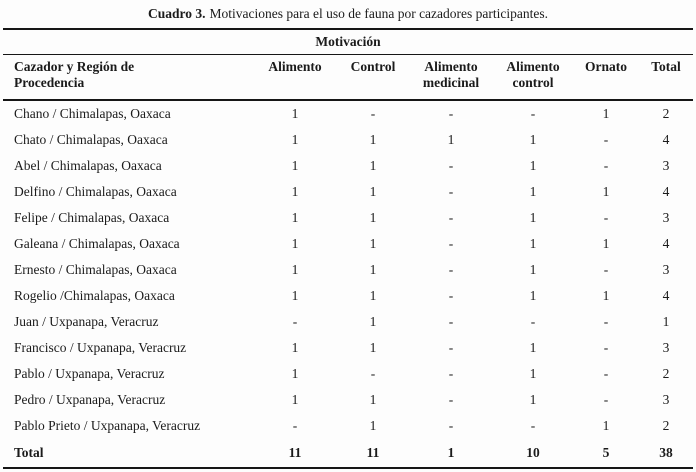  I want to click on hunter-name-cell: Pablo Prieto / Uxpanapa, Veracruz, so click(107, 425).